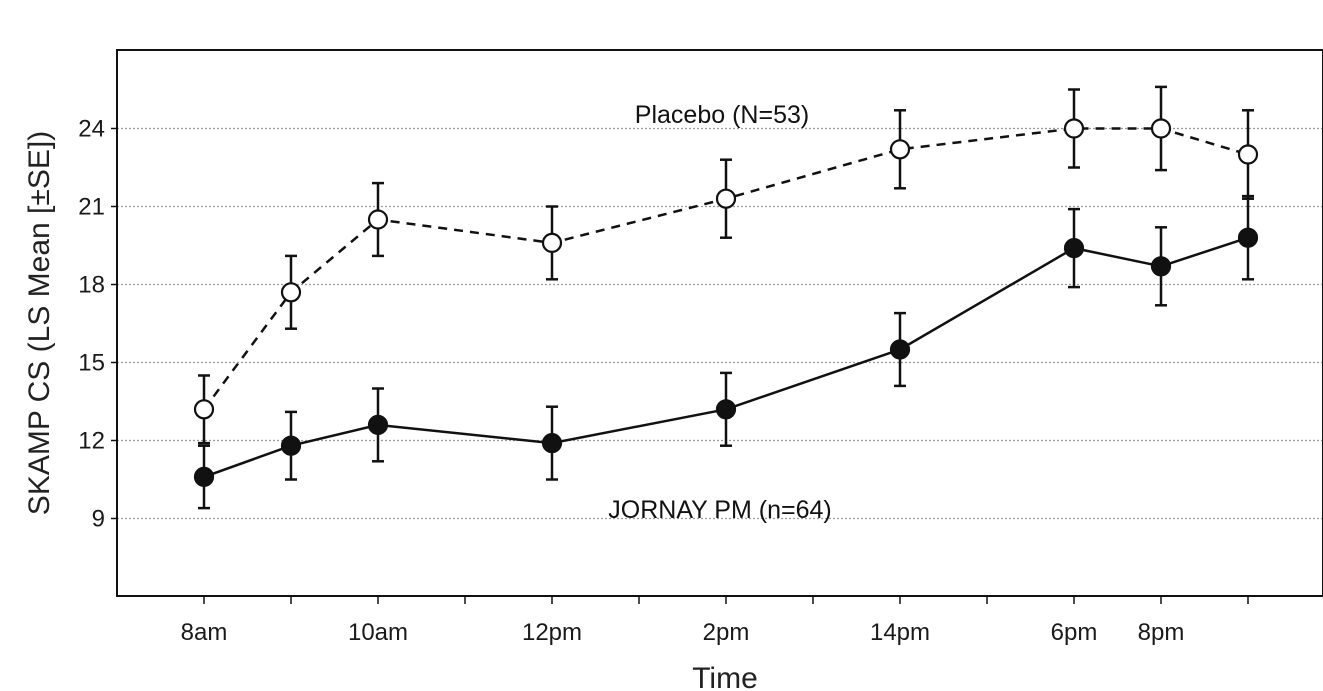 The width and height of the screenshot is (1323, 691). Describe the element at coordinates (98, 519) in the screenshot. I see `y-tick-label: 9` at that location.